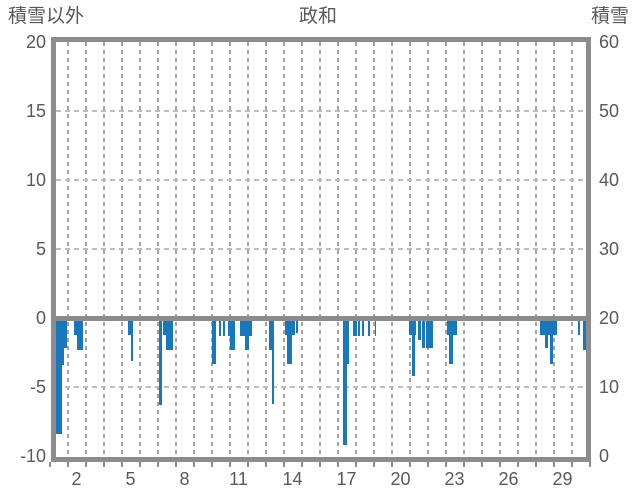 This screenshot has height=501, width=636. Describe the element at coordinates (32, 456) in the screenshot. I see `left-tick-label: -10` at that location.